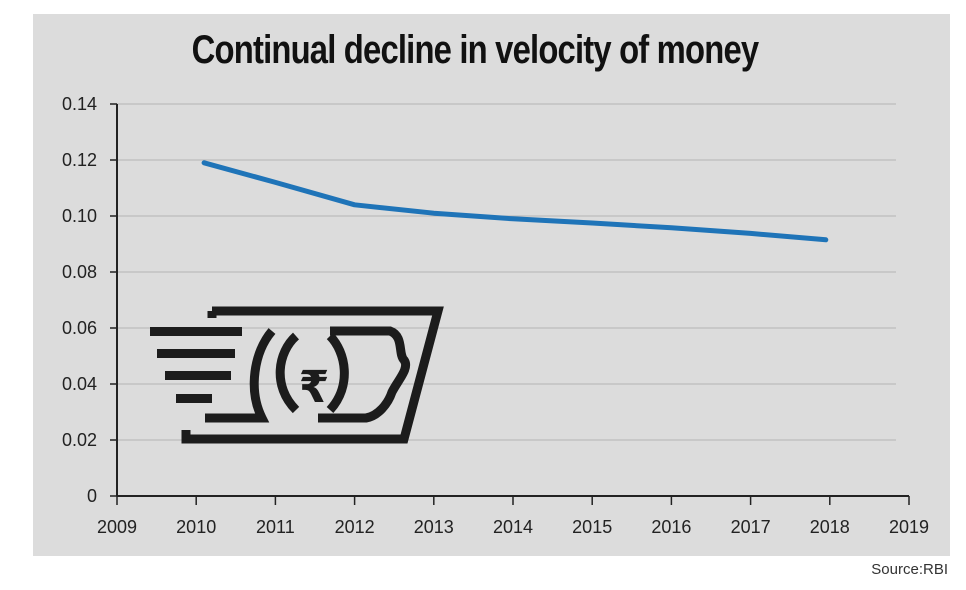 This screenshot has height=590, width=966. What do you see at coordinates (475, 50) in the screenshot?
I see `chart-title: Continual decline in velocity of money` at bounding box center [475, 50].